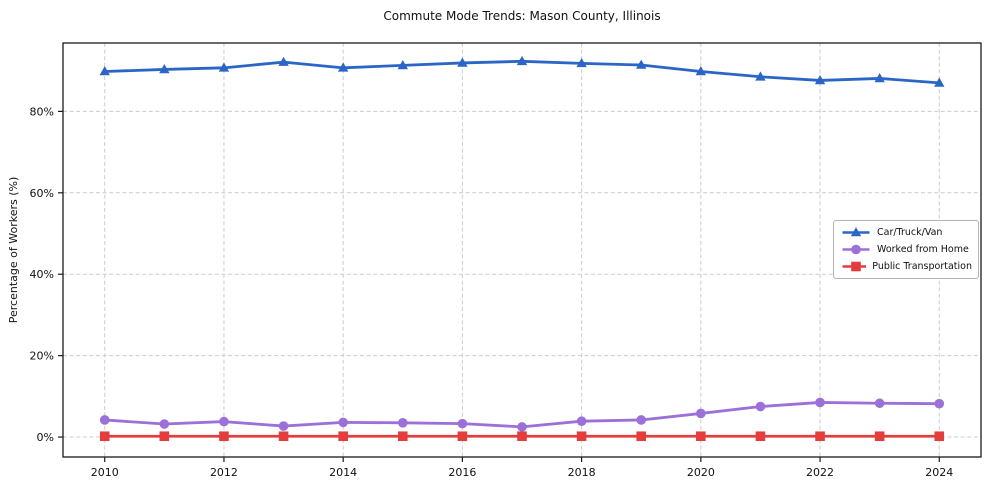  Describe the element at coordinates (343, 472) in the screenshot. I see `x-tick-label: 2014` at that location.